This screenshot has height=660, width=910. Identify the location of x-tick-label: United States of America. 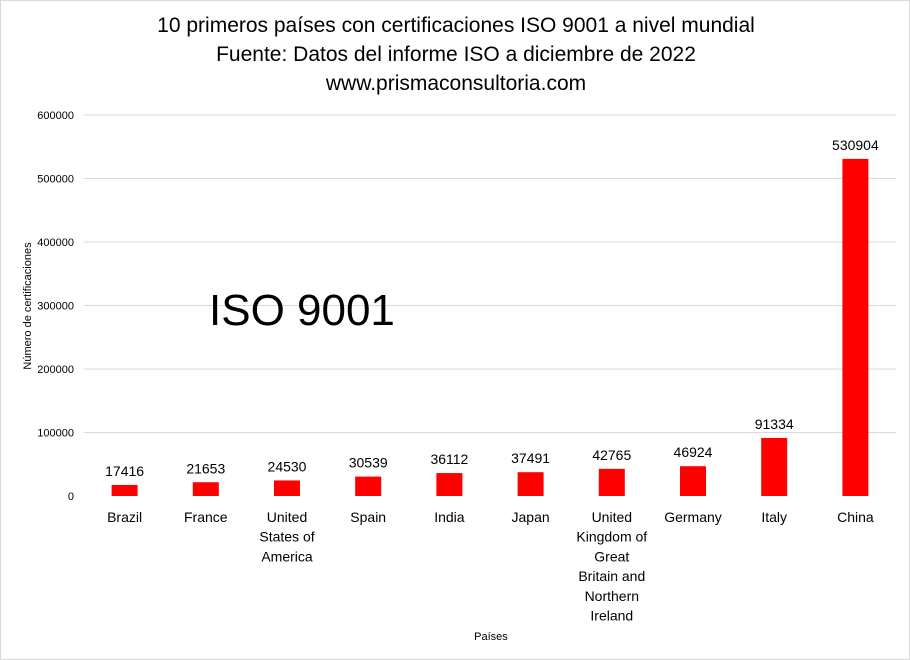
(286, 536).